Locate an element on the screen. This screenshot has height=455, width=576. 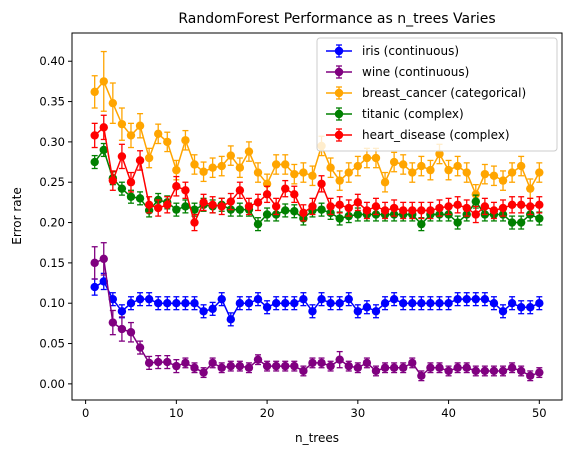
legend-label: heart_disease (complex) is located at coordinates (436, 135).